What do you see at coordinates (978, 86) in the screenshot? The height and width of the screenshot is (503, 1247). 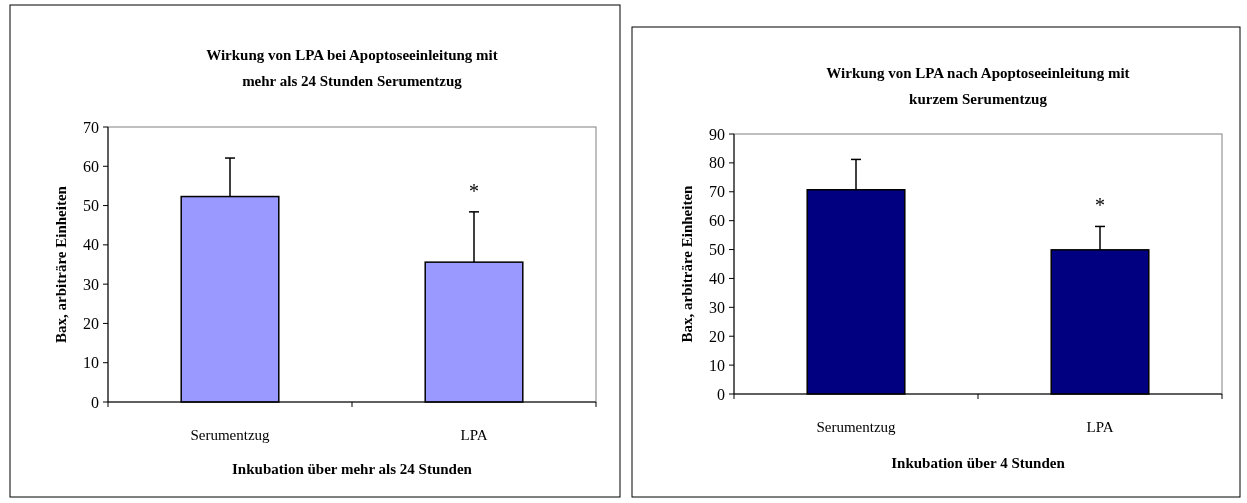 I see `chart-title: Wirkung von LPA nach Apoptoseeinleitung mit kurzem Serumentzug` at bounding box center [978, 86].